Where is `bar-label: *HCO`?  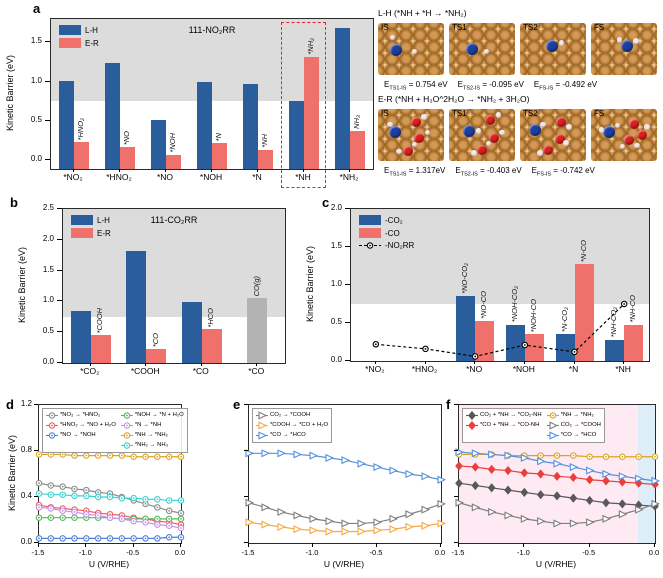 bar-label: *HCO is located at coordinates (211, 317).